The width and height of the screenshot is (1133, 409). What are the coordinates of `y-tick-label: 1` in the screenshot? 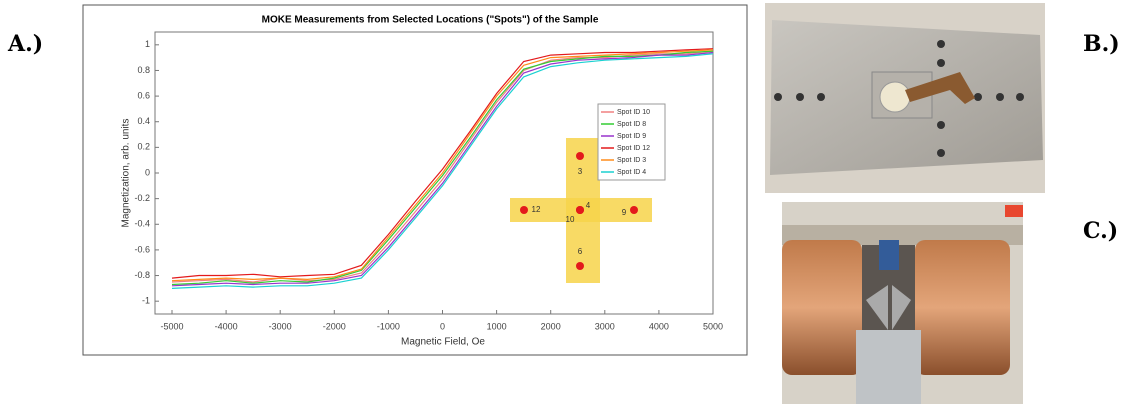 It's located at (147, 44).